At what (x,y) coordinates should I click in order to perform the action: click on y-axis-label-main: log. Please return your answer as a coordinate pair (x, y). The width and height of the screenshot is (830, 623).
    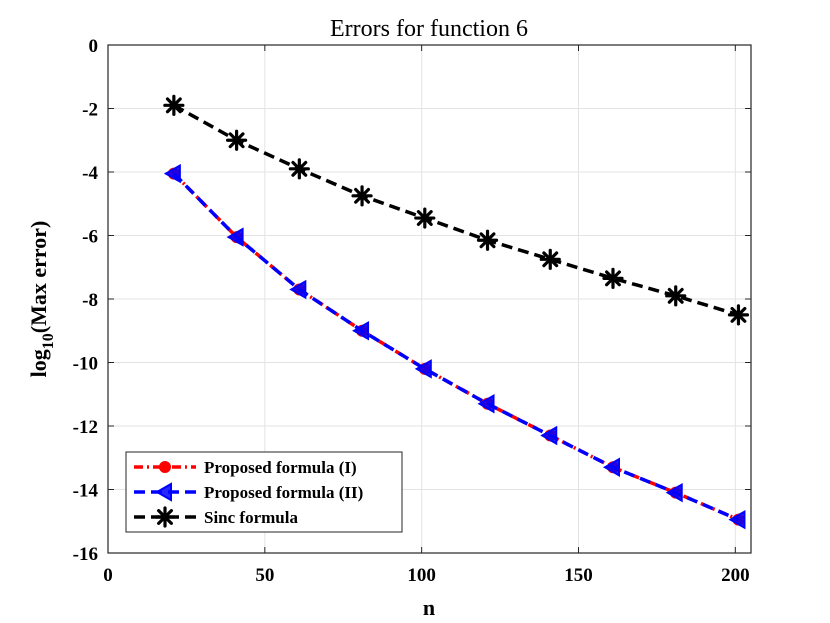
    Looking at the image, I should click on (38, 363).